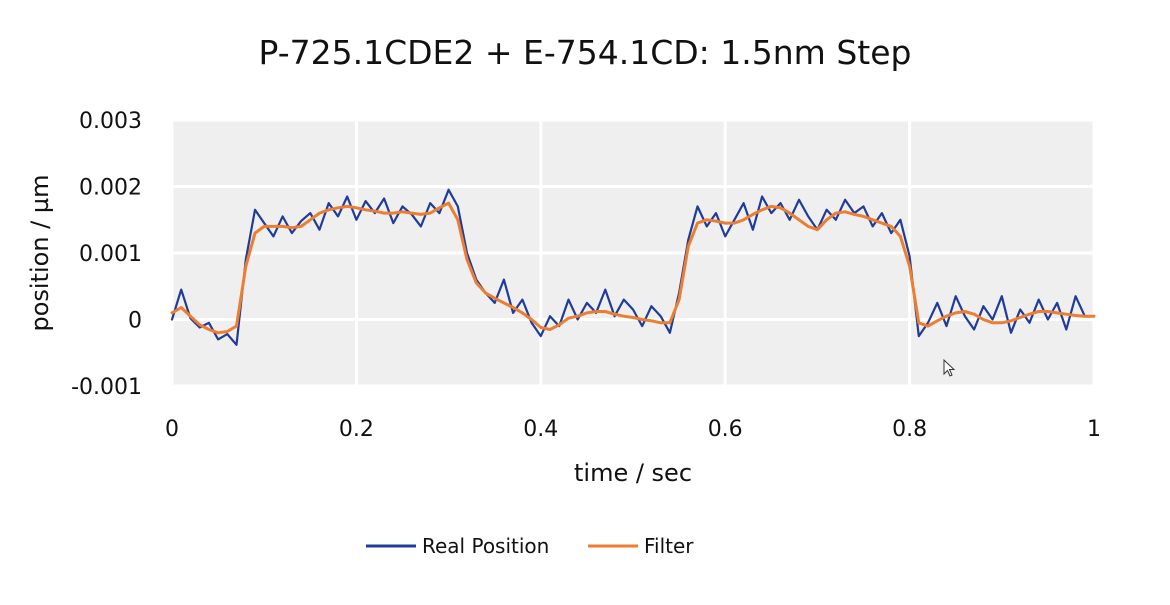 This screenshot has height=605, width=1170. Describe the element at coordinates (356, 429) in the screenshot. I see `x-tick-label: 0.2` at that location.